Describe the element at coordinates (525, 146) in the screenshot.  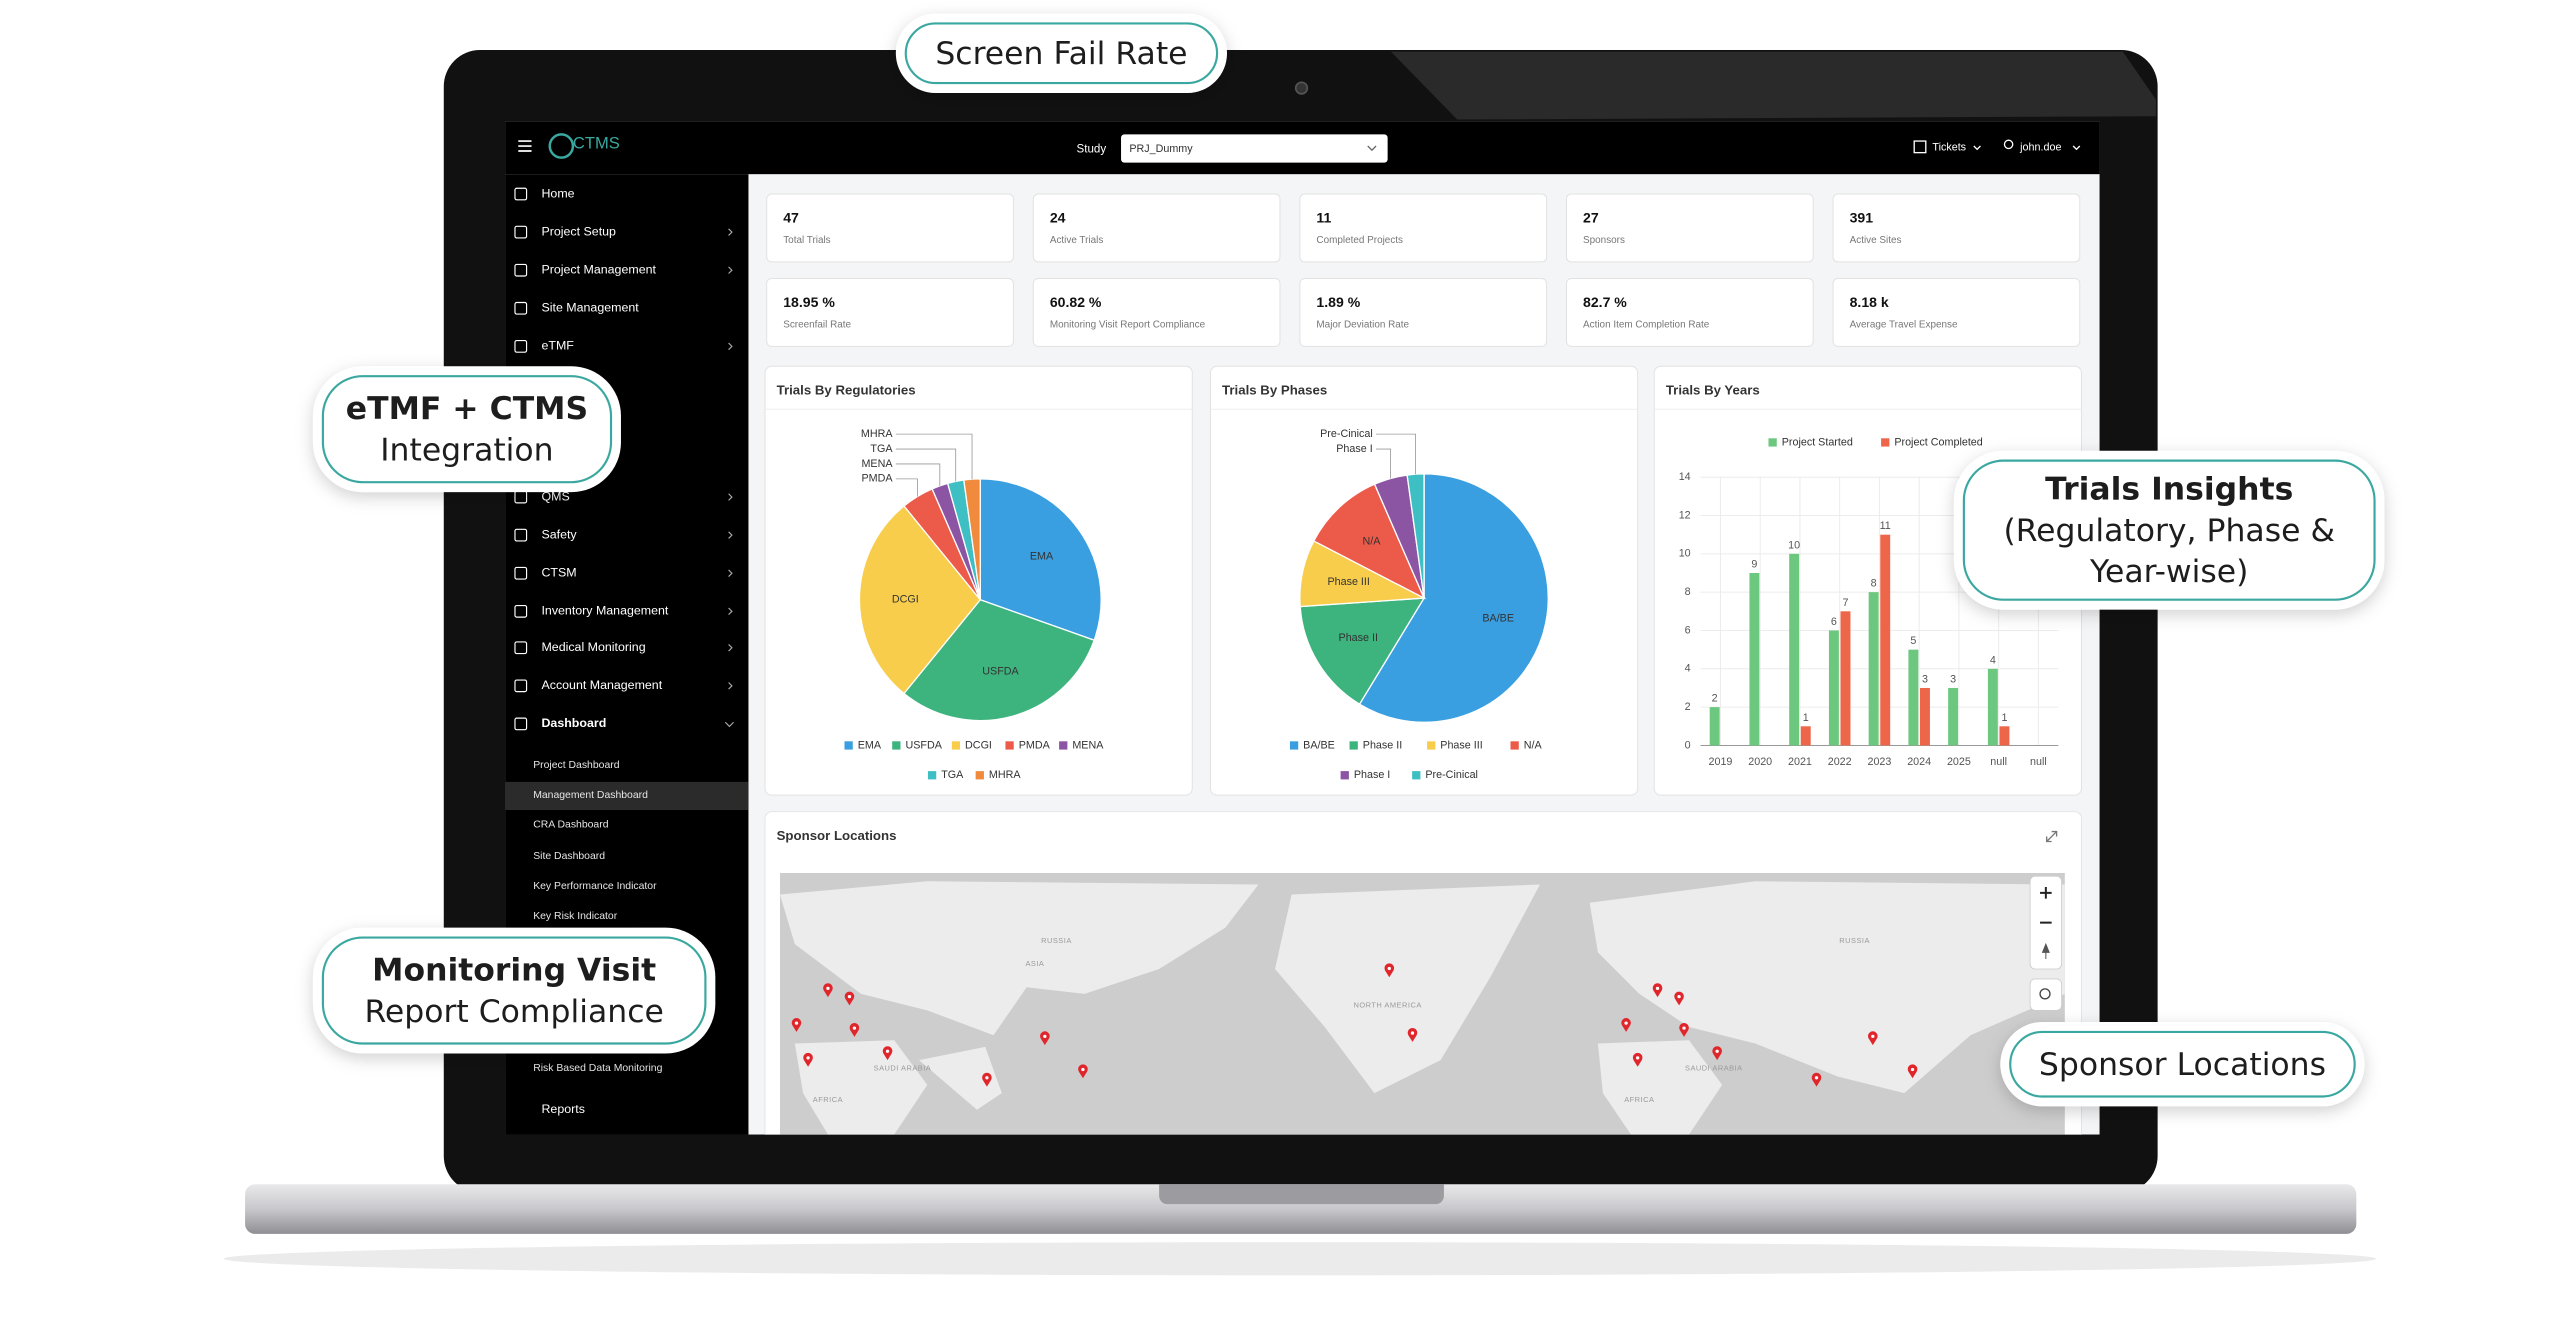
I see `menu-icon` at that location.